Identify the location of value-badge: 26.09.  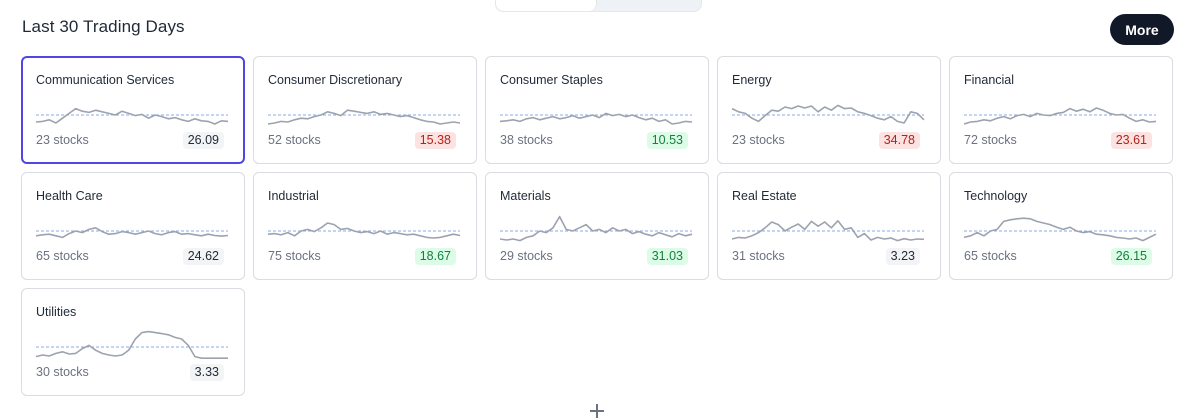
(203, 140).